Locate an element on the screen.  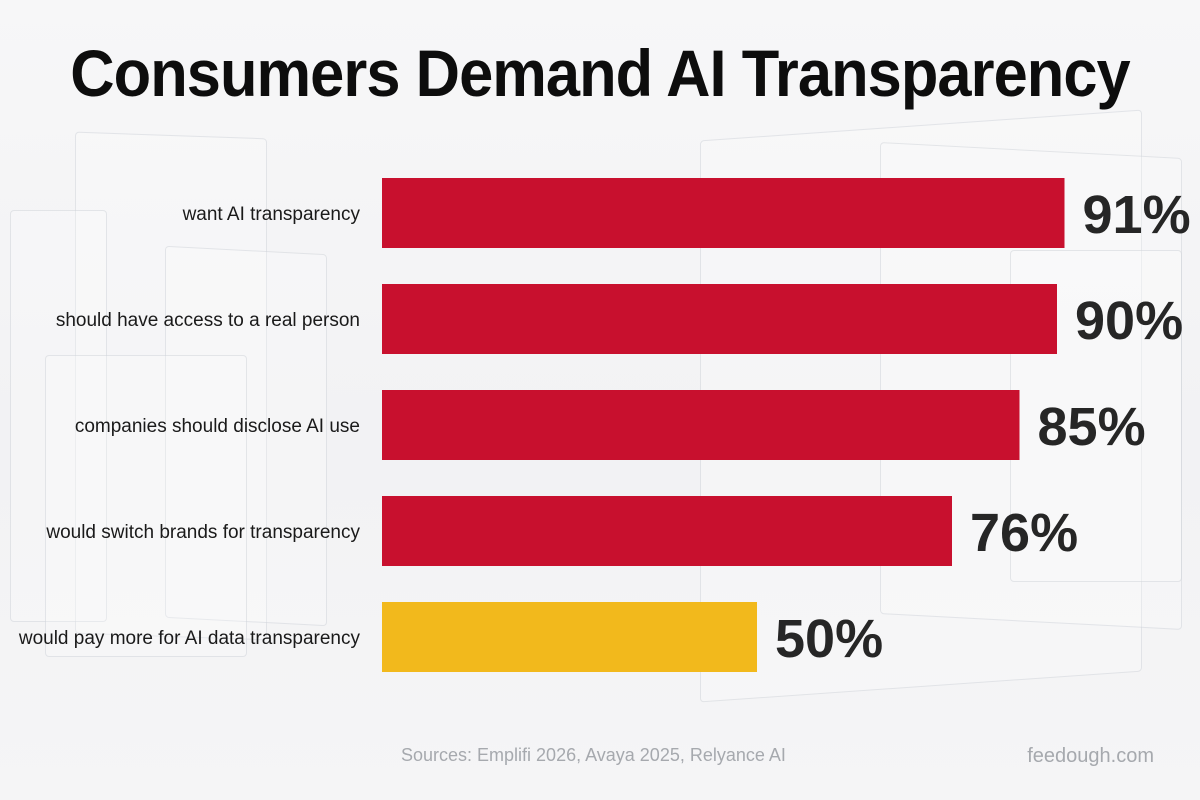
value-label-4: 76% is located at coordinates (1024, 533).